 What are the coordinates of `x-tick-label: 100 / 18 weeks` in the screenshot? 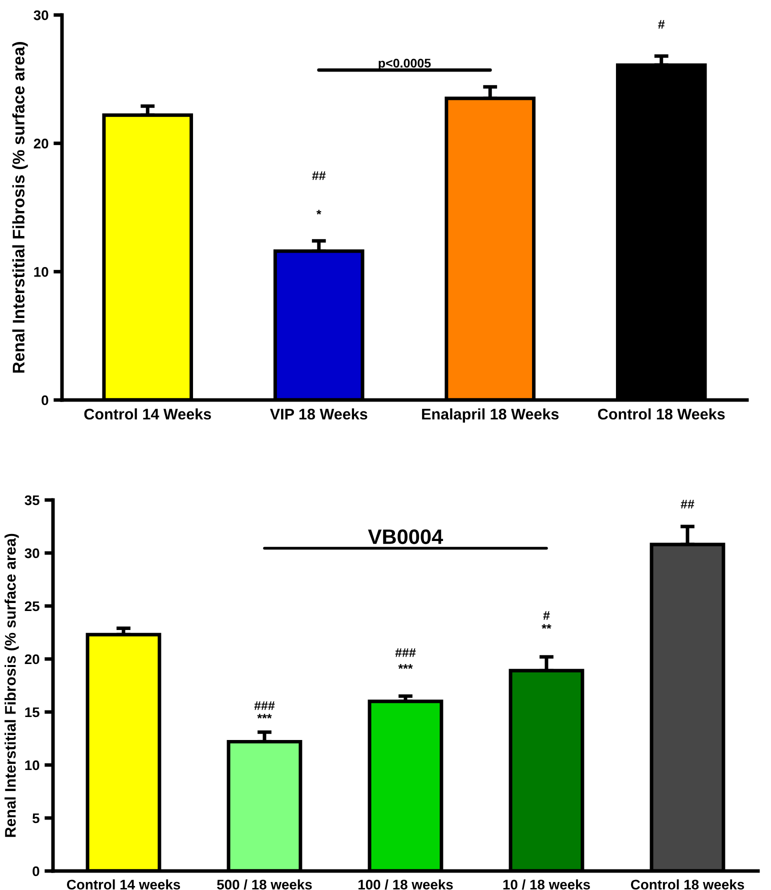 It's located at (405, 884).